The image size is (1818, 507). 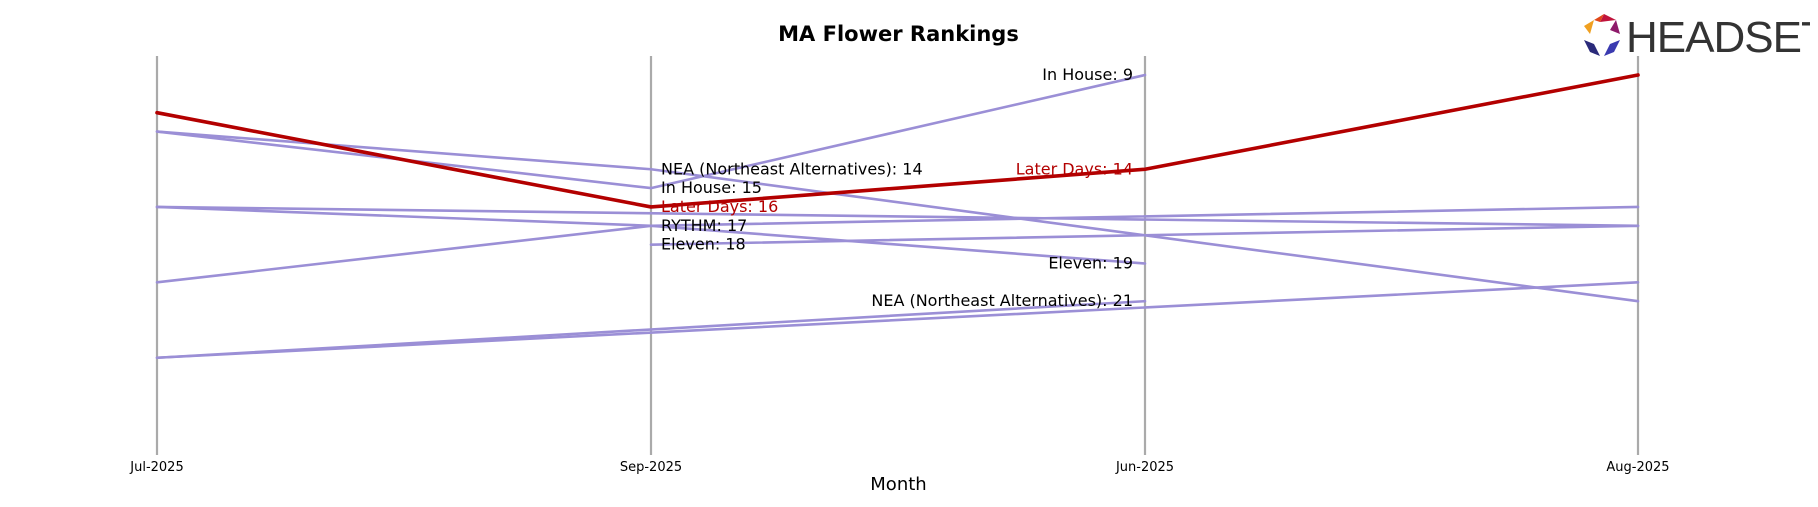 What do you see at coordinates (898, 34) in the screenshot?
I see `chart-title: MA Flower Rankings` at bounding box center [898, 34].